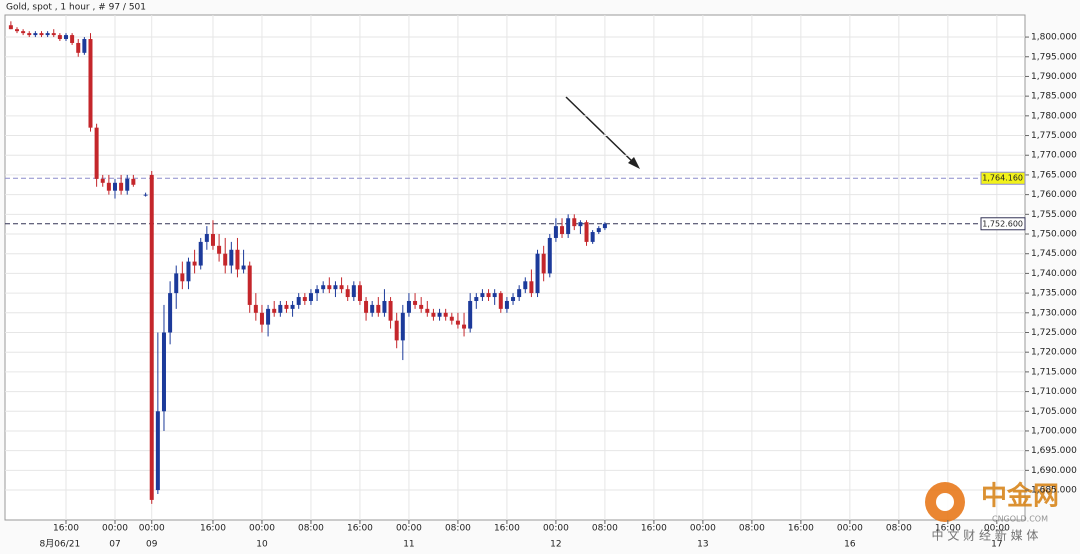 This screenshot has height=554, width=1080. I want to click on y-tick-label: 1,710.000, so click(1054, 392).